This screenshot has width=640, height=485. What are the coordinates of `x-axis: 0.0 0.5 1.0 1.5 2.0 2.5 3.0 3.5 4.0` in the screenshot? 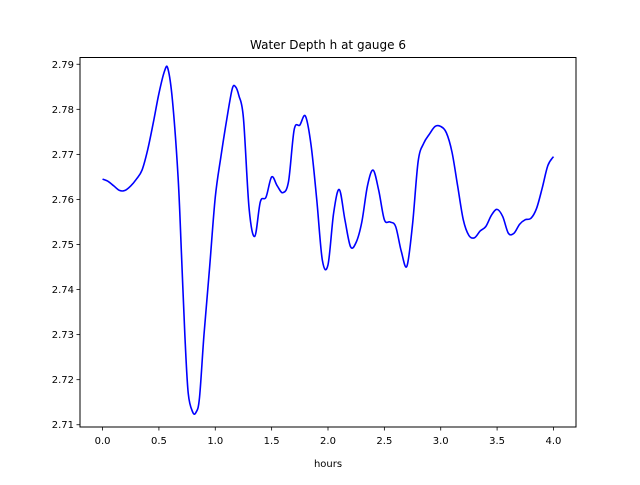 It's located at (328, 437).